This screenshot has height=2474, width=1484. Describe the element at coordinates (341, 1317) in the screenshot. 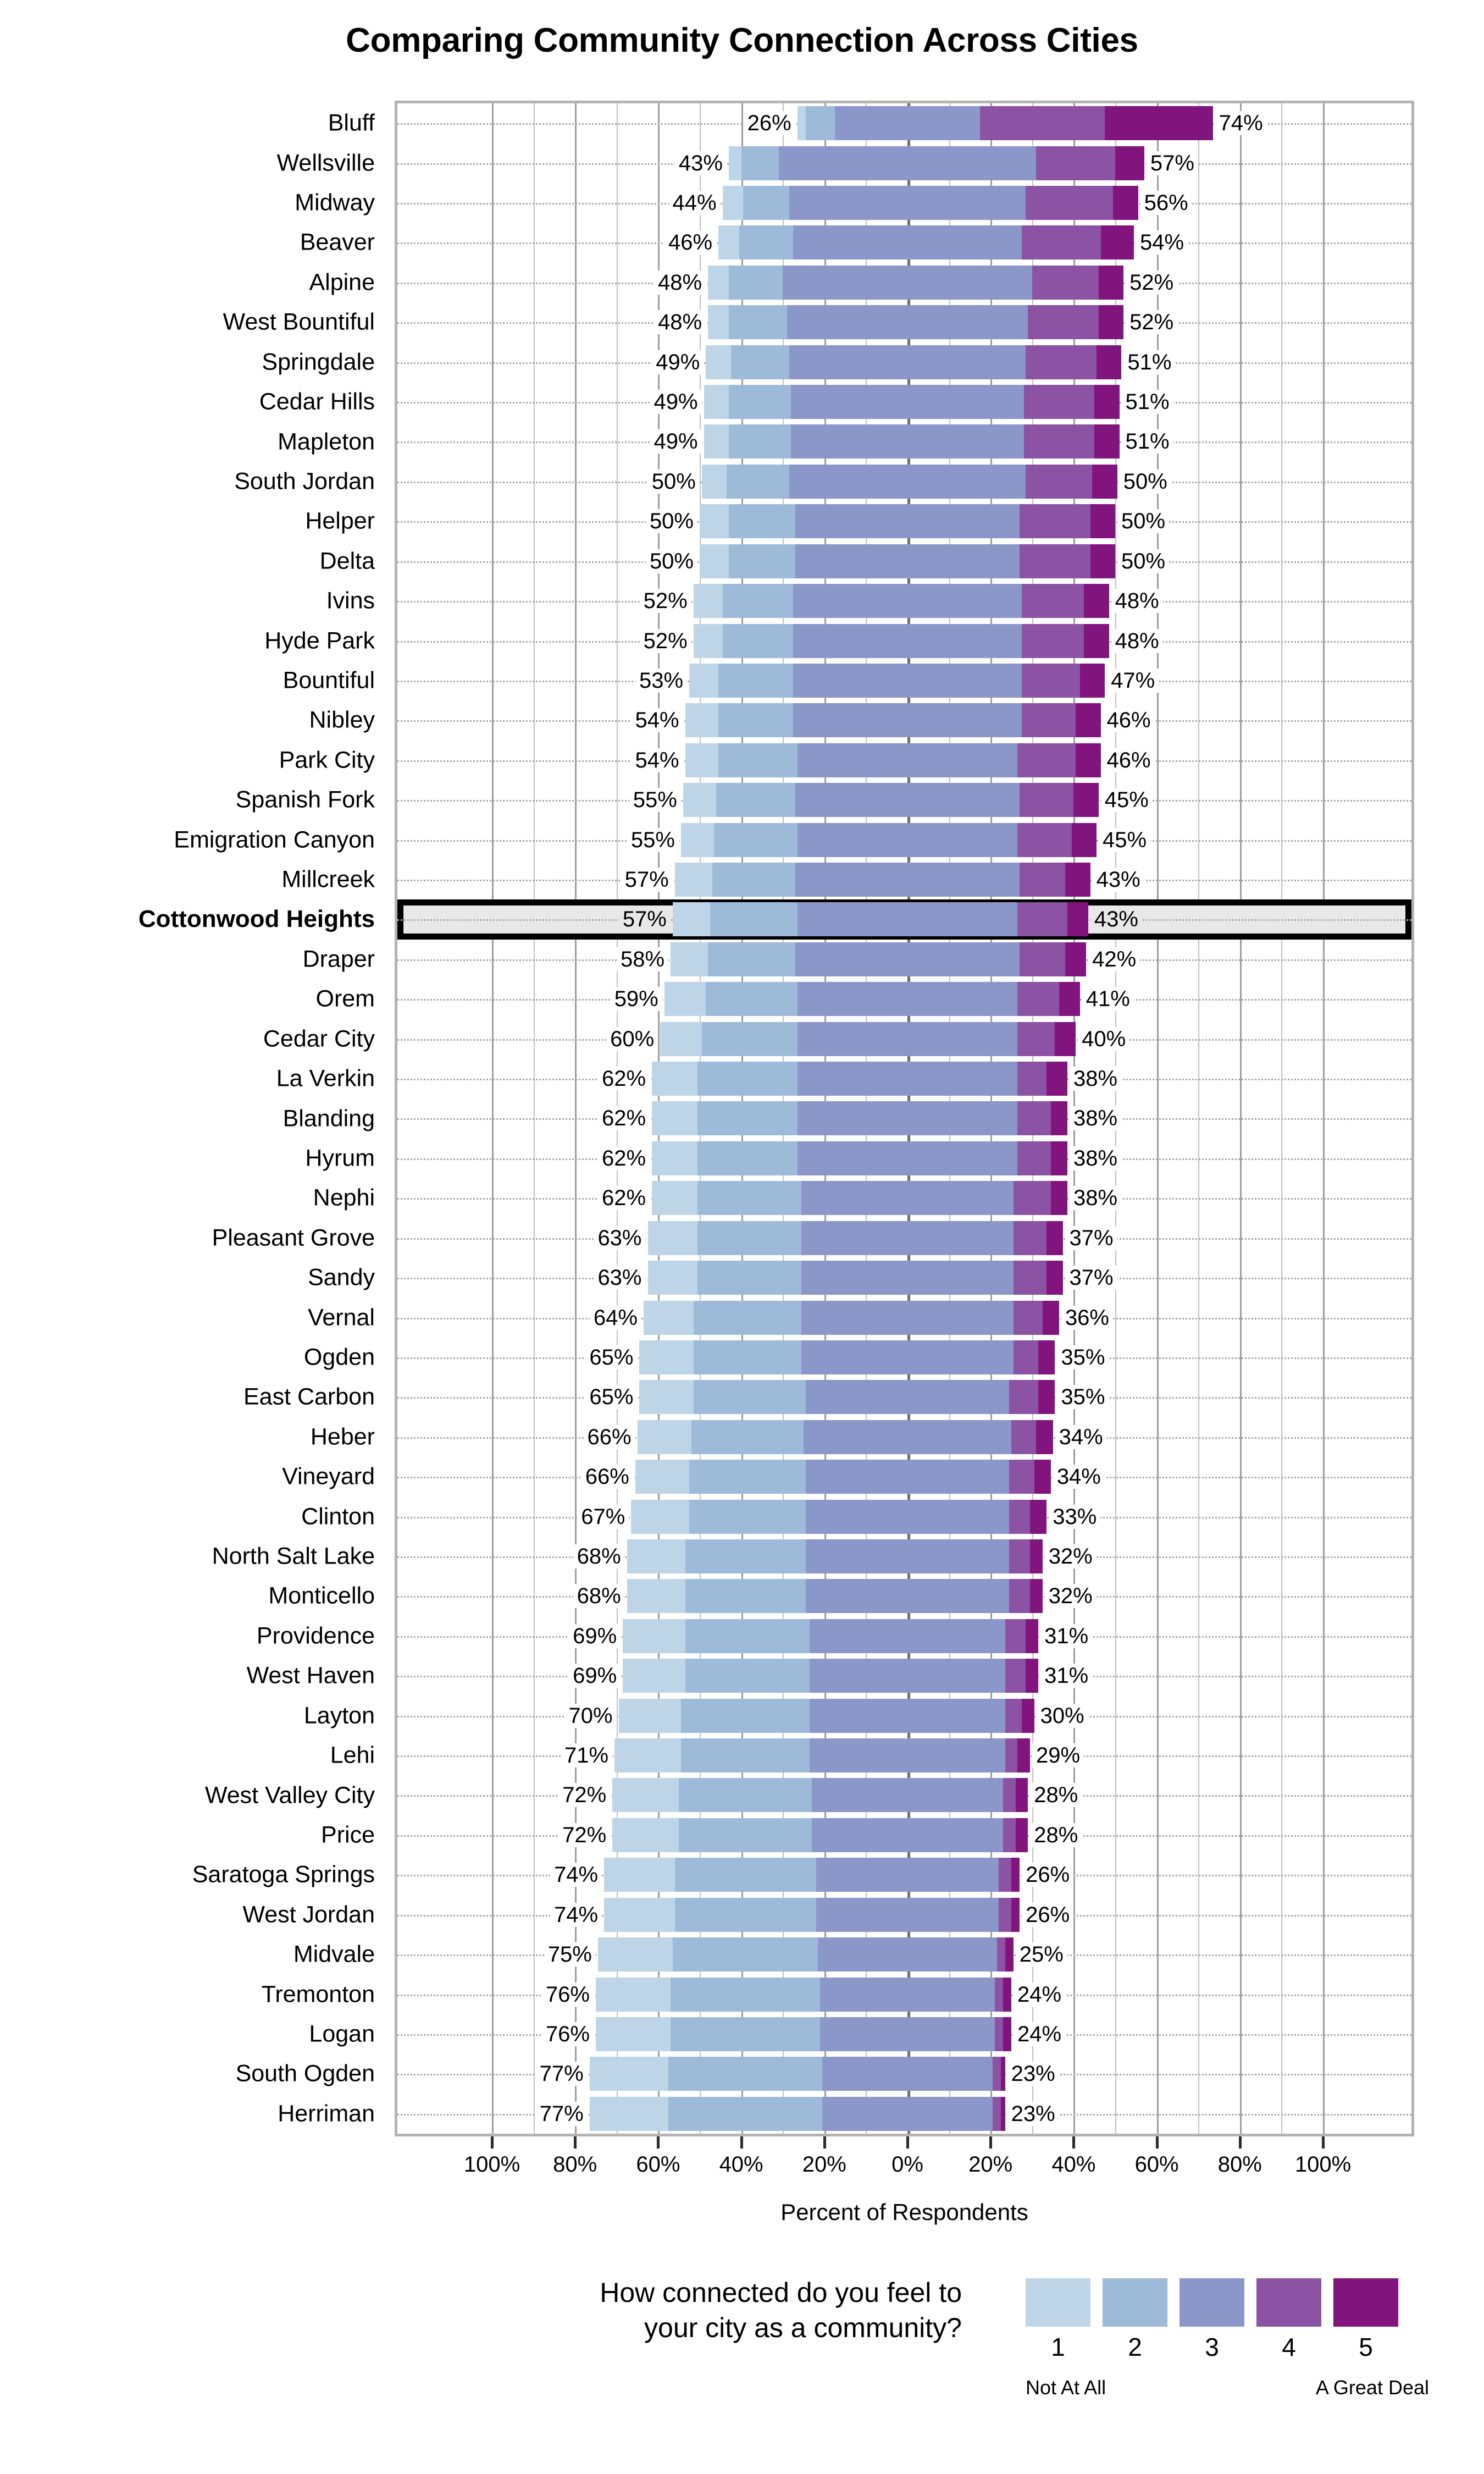

I see `y-axis-label-vernal: Vernal` at that location.